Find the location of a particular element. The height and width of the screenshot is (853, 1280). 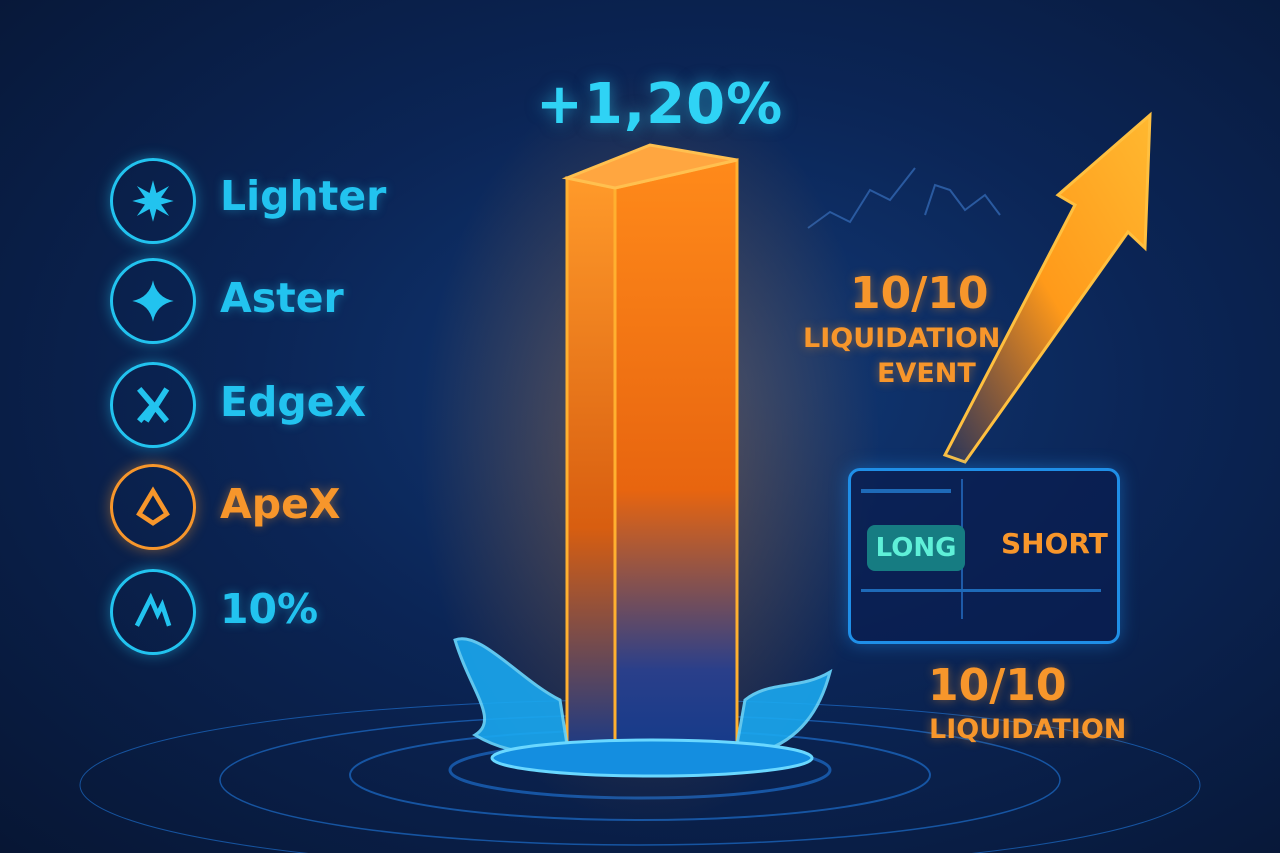

up-arrow is located at coordinates (1047, 287).